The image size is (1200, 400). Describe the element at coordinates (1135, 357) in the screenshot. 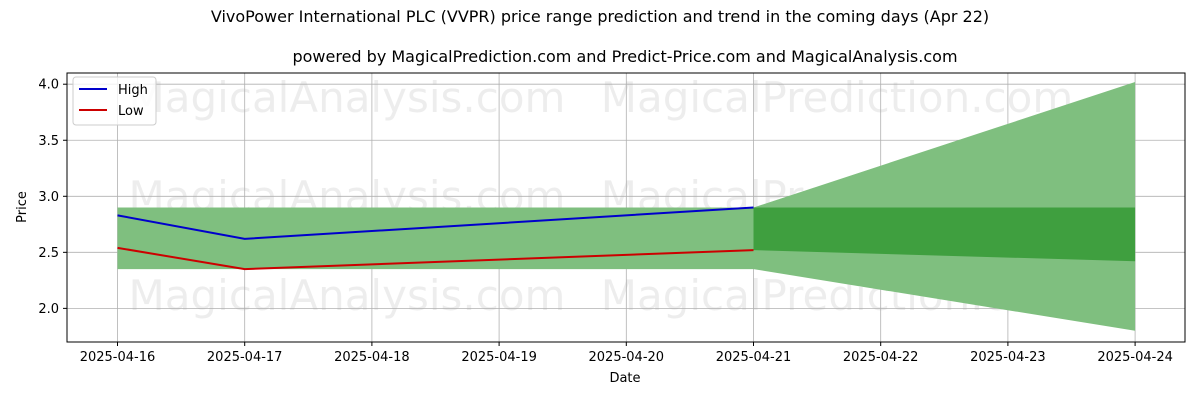

I see `x-tick-label: 2025-04-24` at that location.